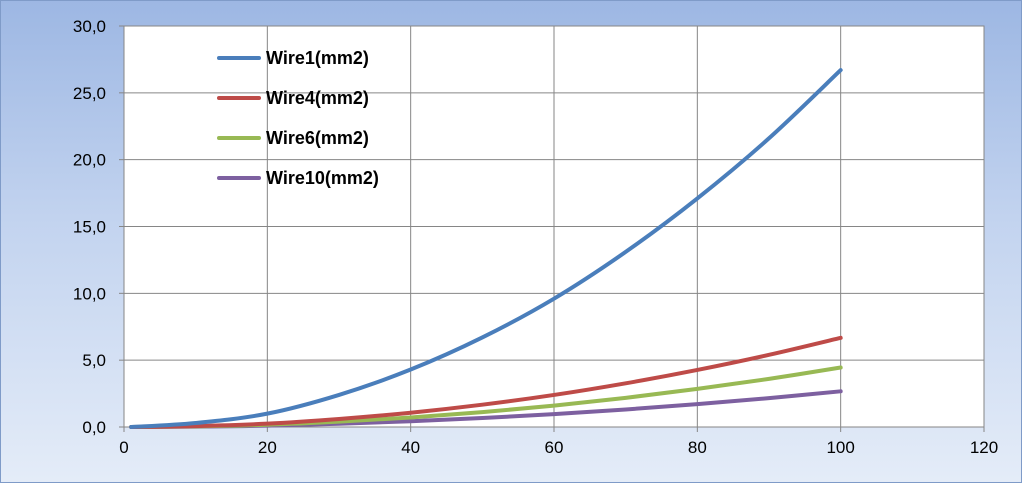 This screenshot has width=1022, height=484. Describe the element at coordinates (322, 178) in the screenshot. I see `legend-label-4: Wire10(mm2)` at that location.